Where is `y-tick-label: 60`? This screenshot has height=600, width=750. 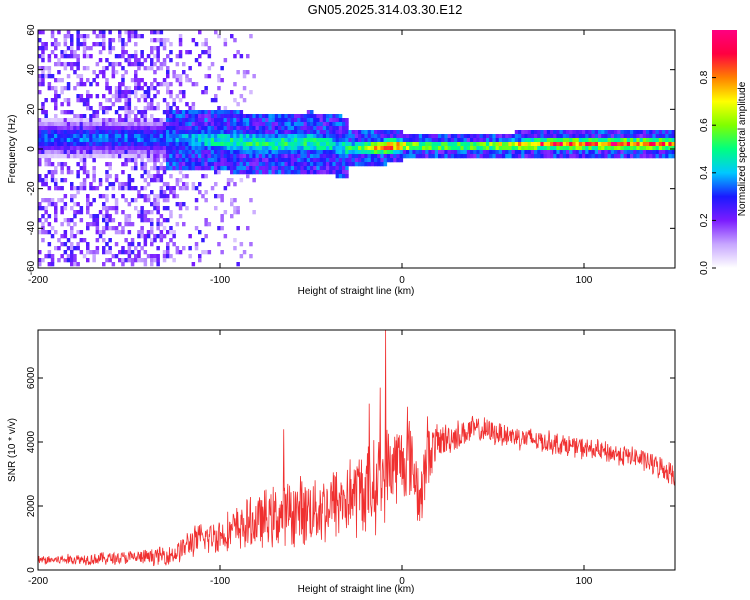 y-tick-label: 60 is located at coordinates (31, 30).